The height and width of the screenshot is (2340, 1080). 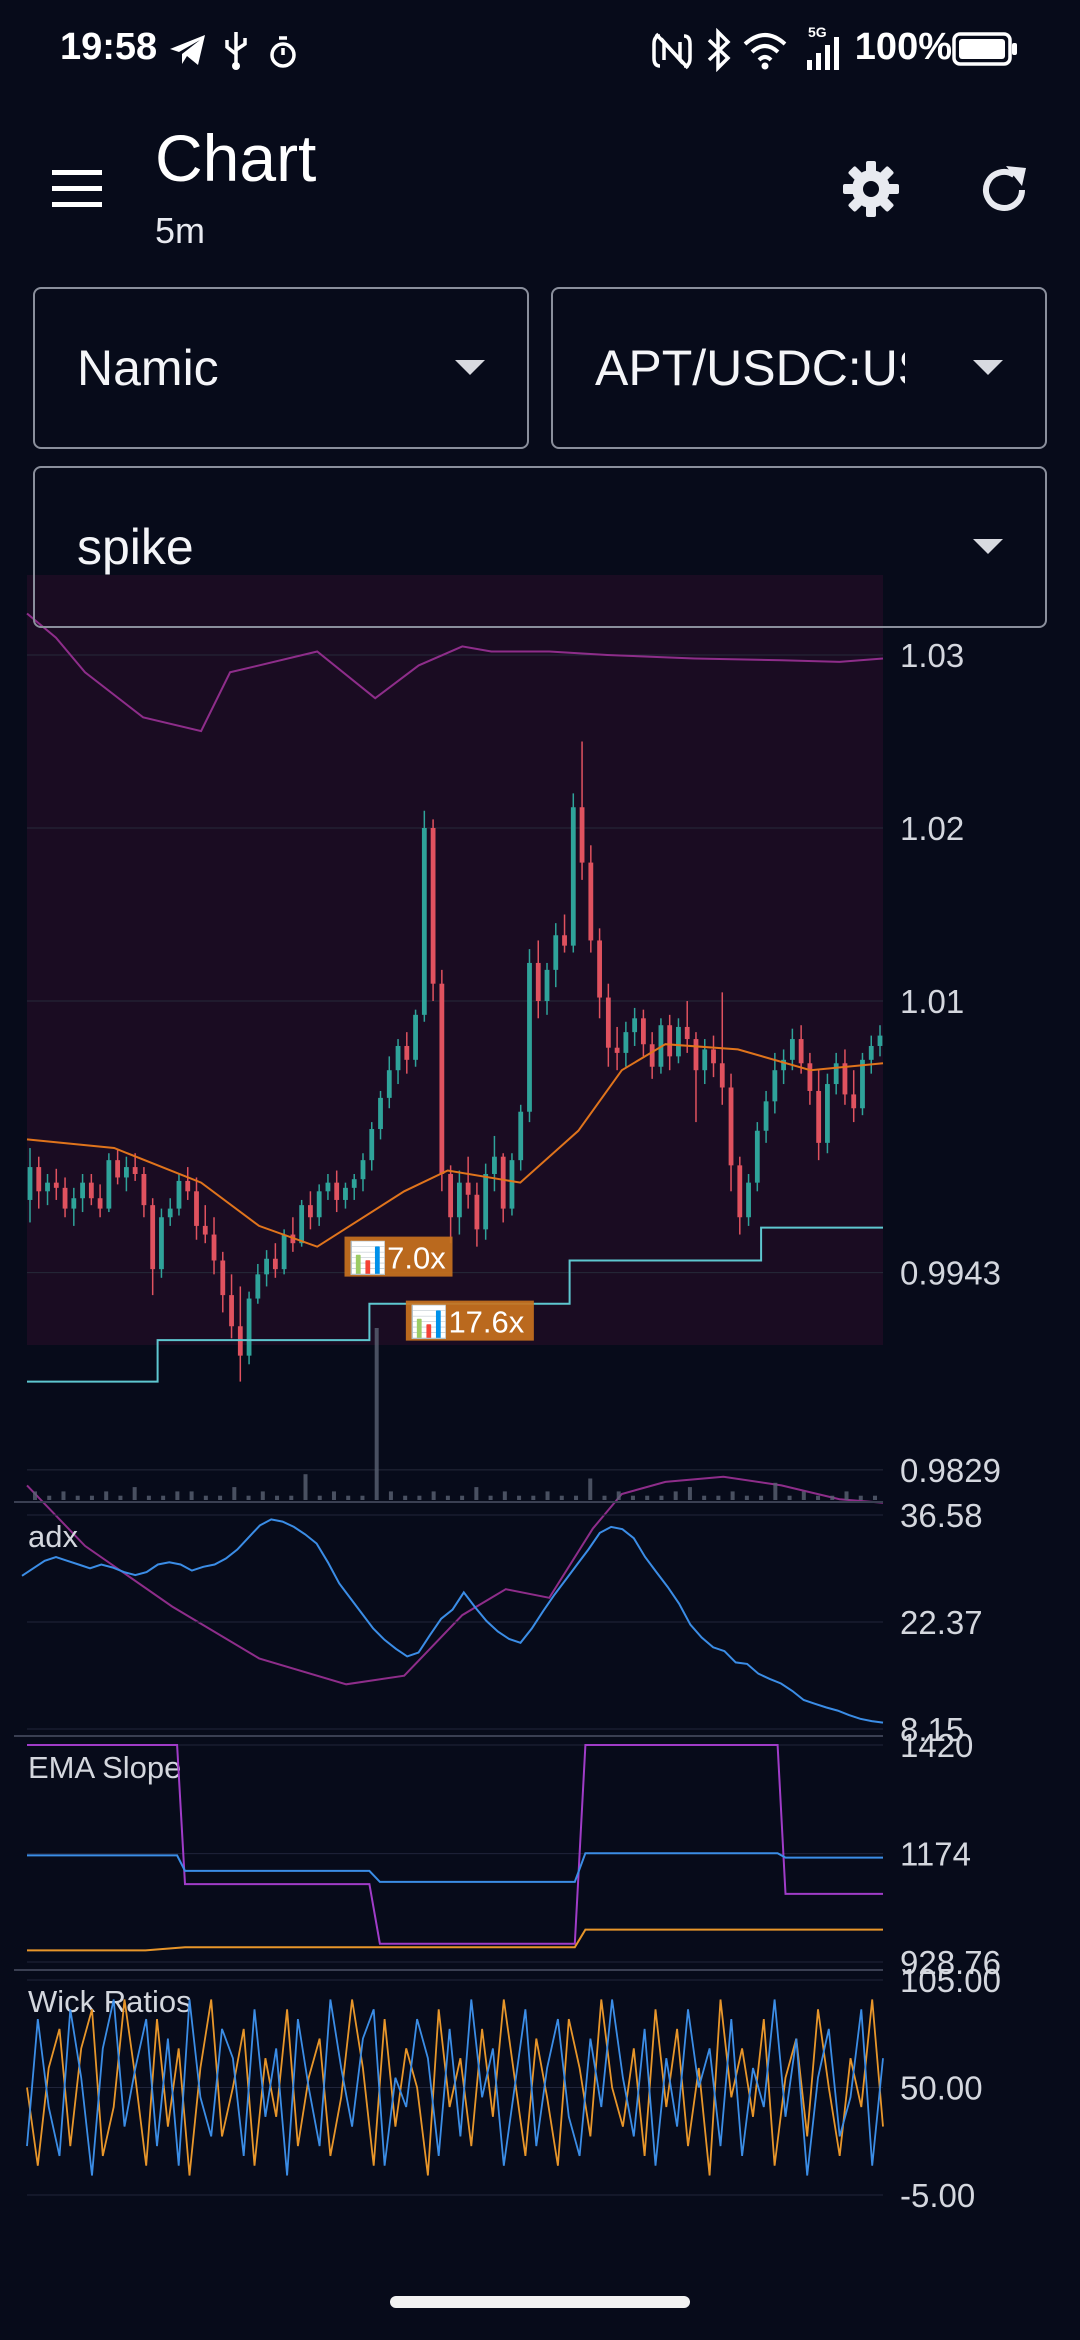 I want to click on bollinger-lower-line, so click(x=455, y=1580).